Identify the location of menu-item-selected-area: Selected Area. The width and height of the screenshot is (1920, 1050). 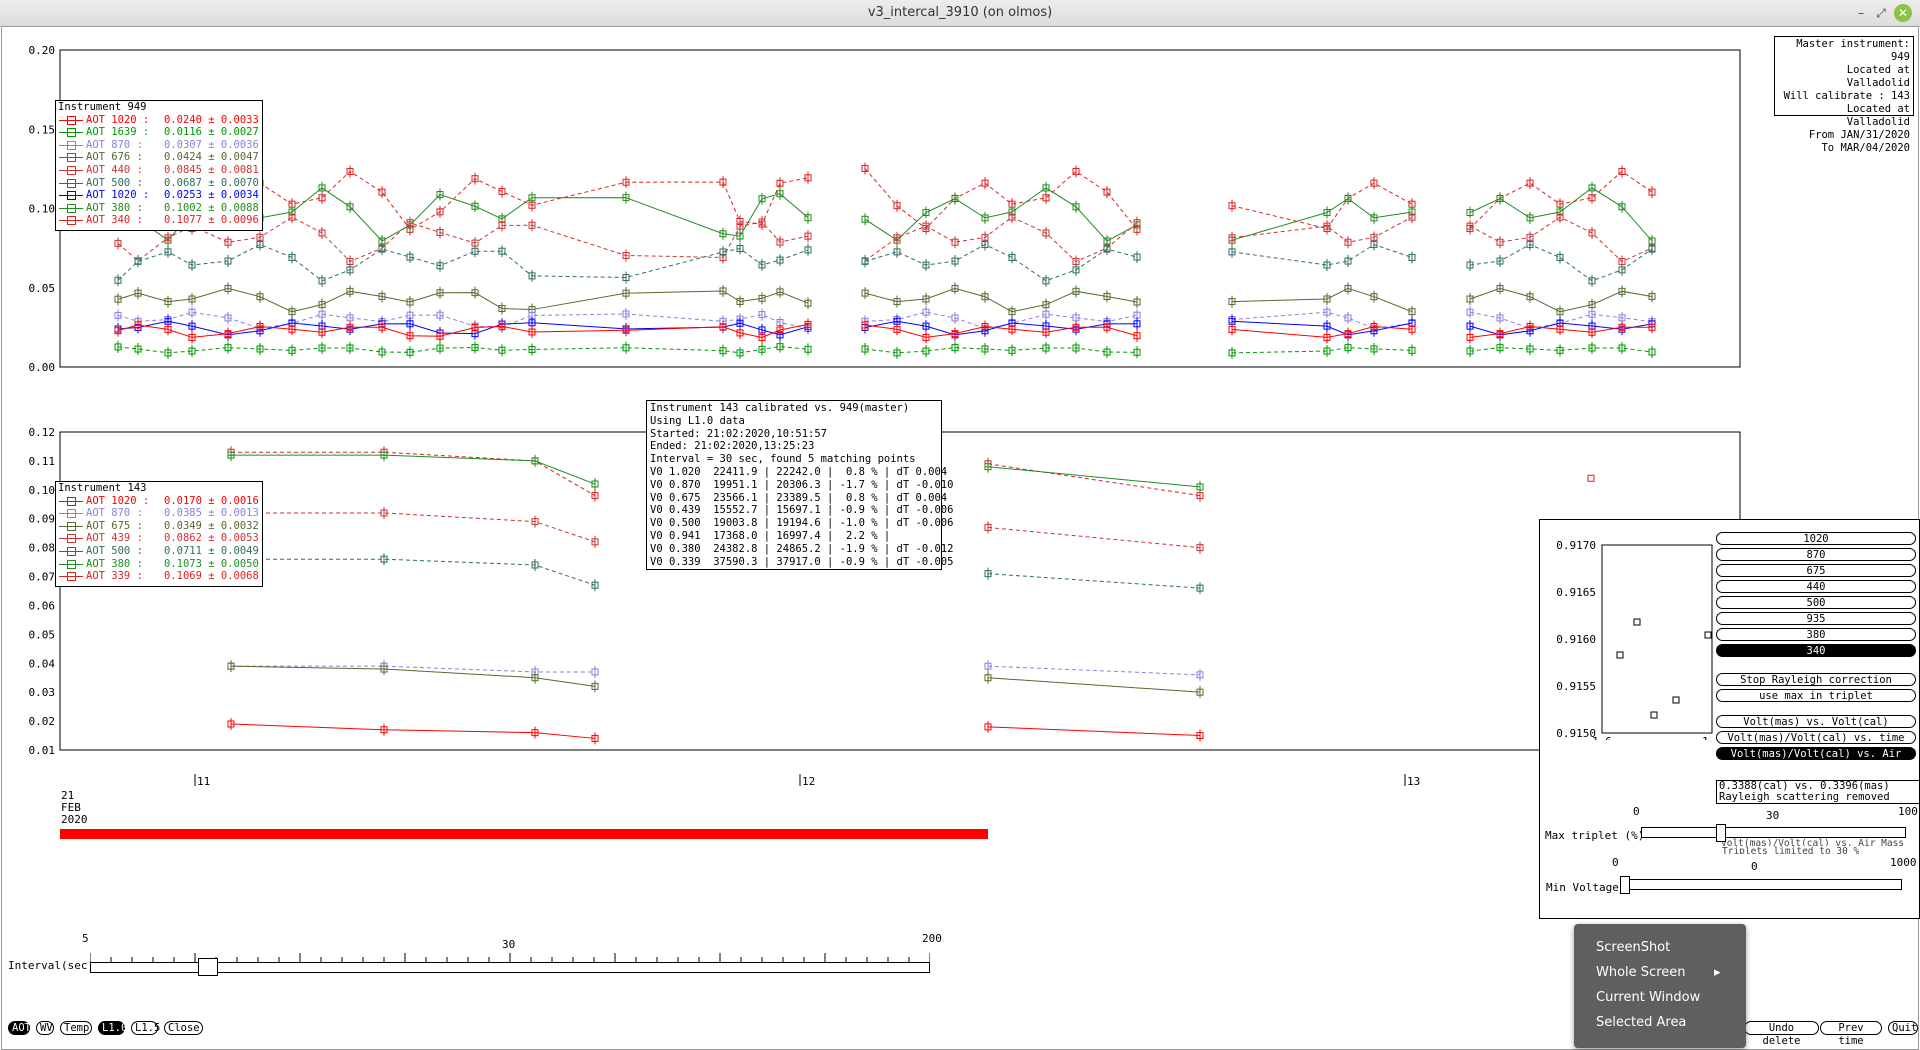
(1641, 1022).